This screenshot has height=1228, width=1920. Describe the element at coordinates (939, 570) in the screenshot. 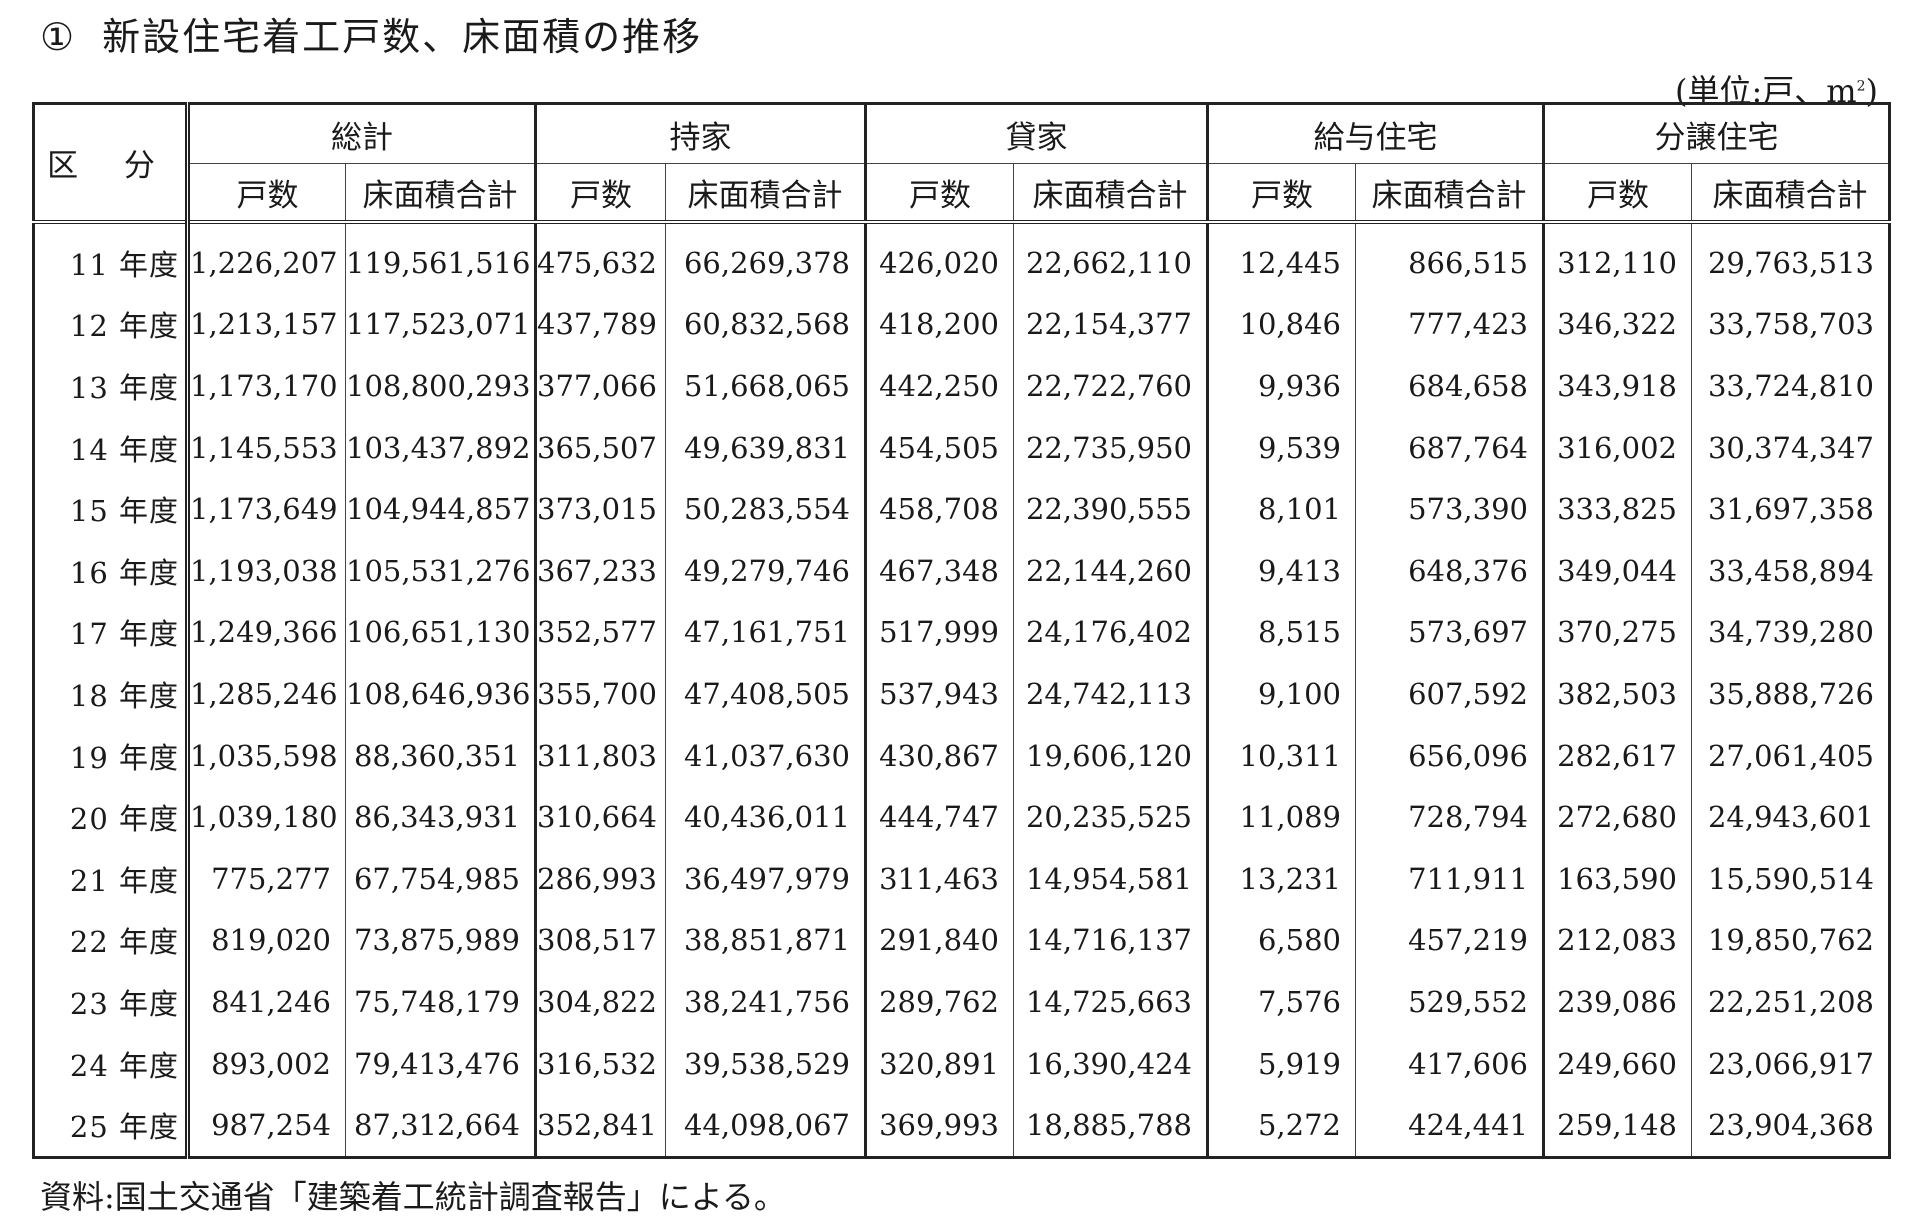

I see `cell-units: 467,348` at that location.